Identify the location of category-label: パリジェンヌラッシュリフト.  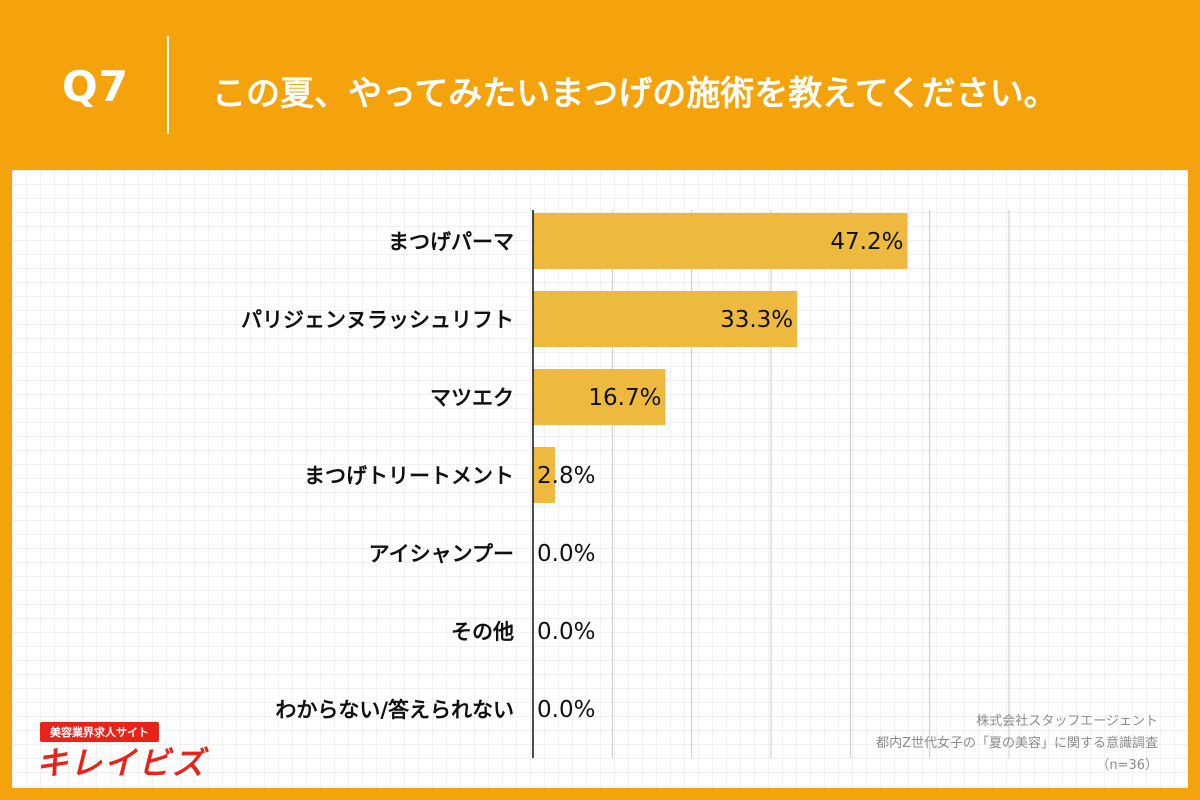
(377, 320).